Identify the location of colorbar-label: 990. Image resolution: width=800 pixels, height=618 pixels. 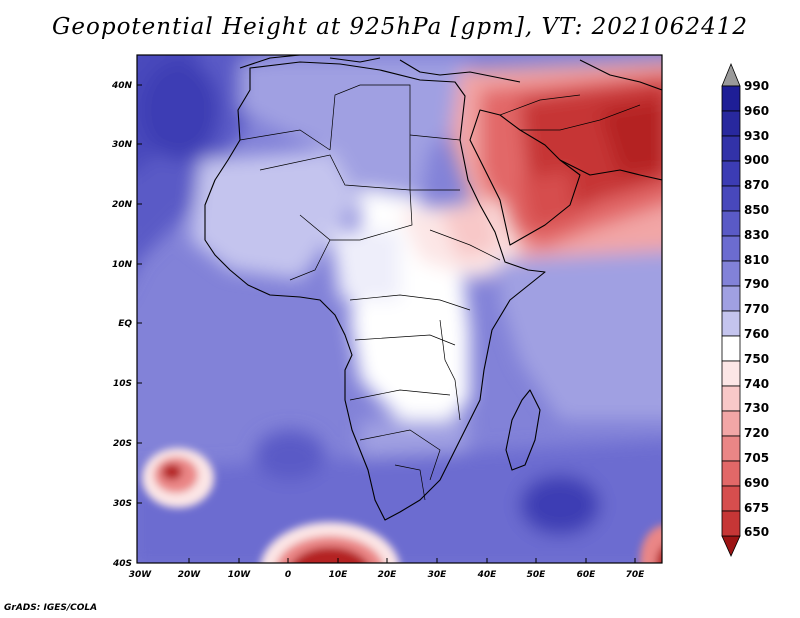
(756, 86).